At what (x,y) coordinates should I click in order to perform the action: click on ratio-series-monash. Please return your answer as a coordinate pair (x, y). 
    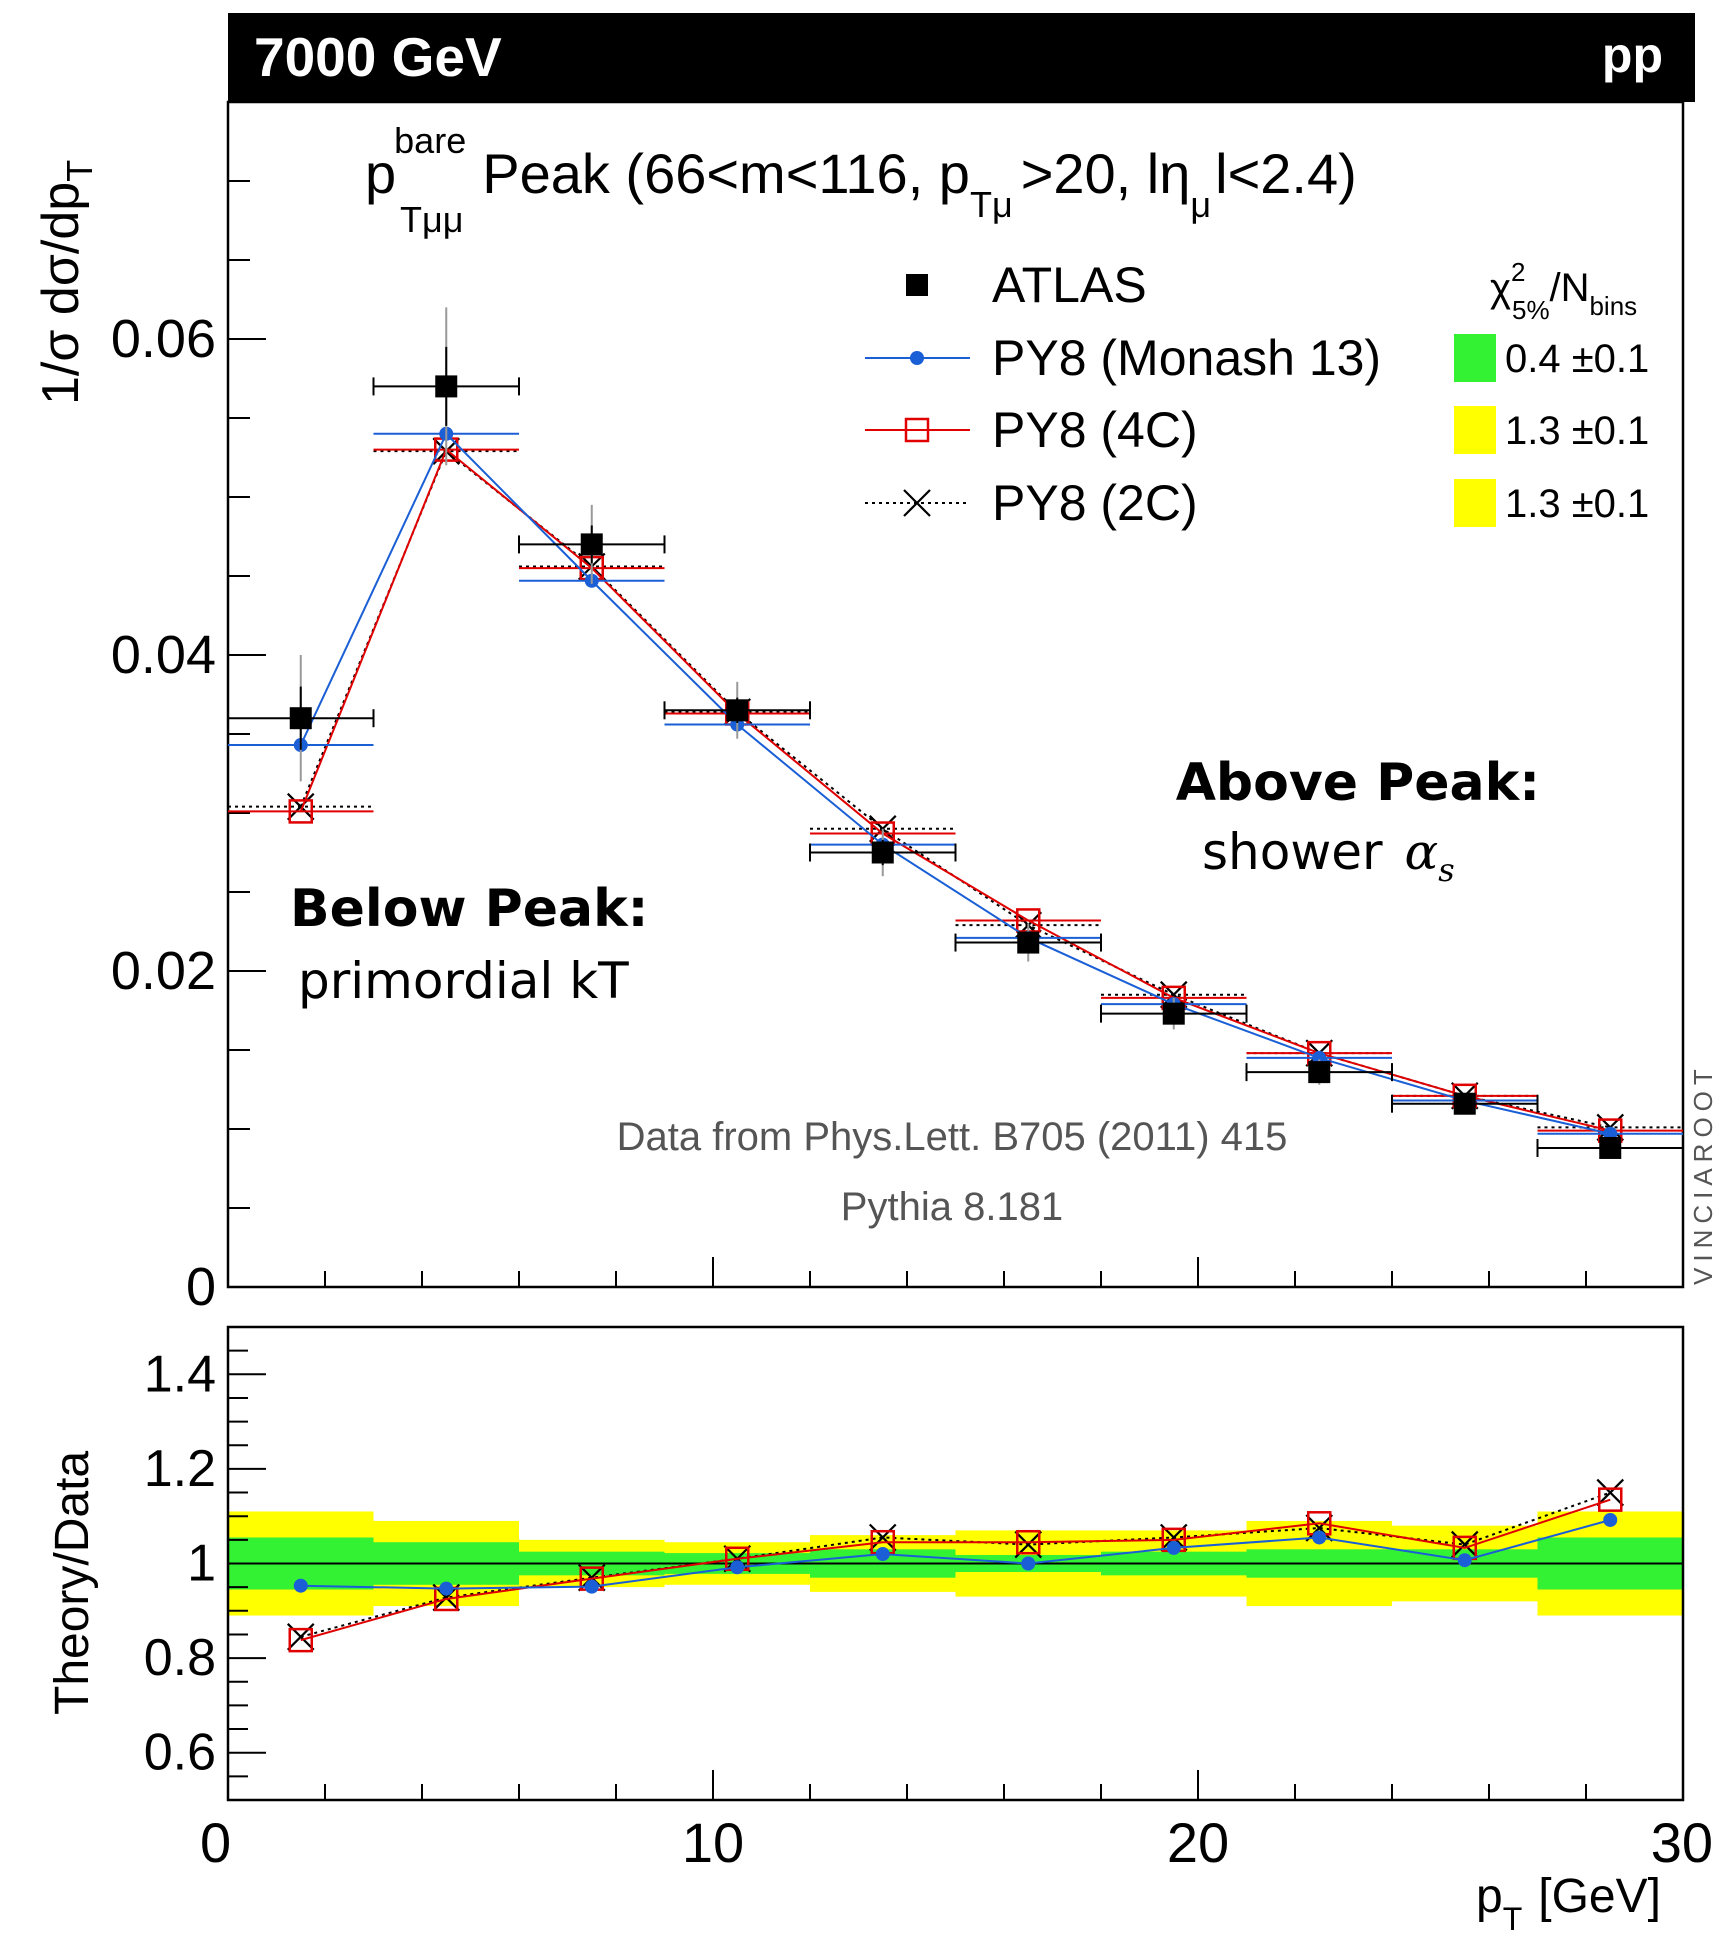
    Looking at the image, I should click on (955, 1554).